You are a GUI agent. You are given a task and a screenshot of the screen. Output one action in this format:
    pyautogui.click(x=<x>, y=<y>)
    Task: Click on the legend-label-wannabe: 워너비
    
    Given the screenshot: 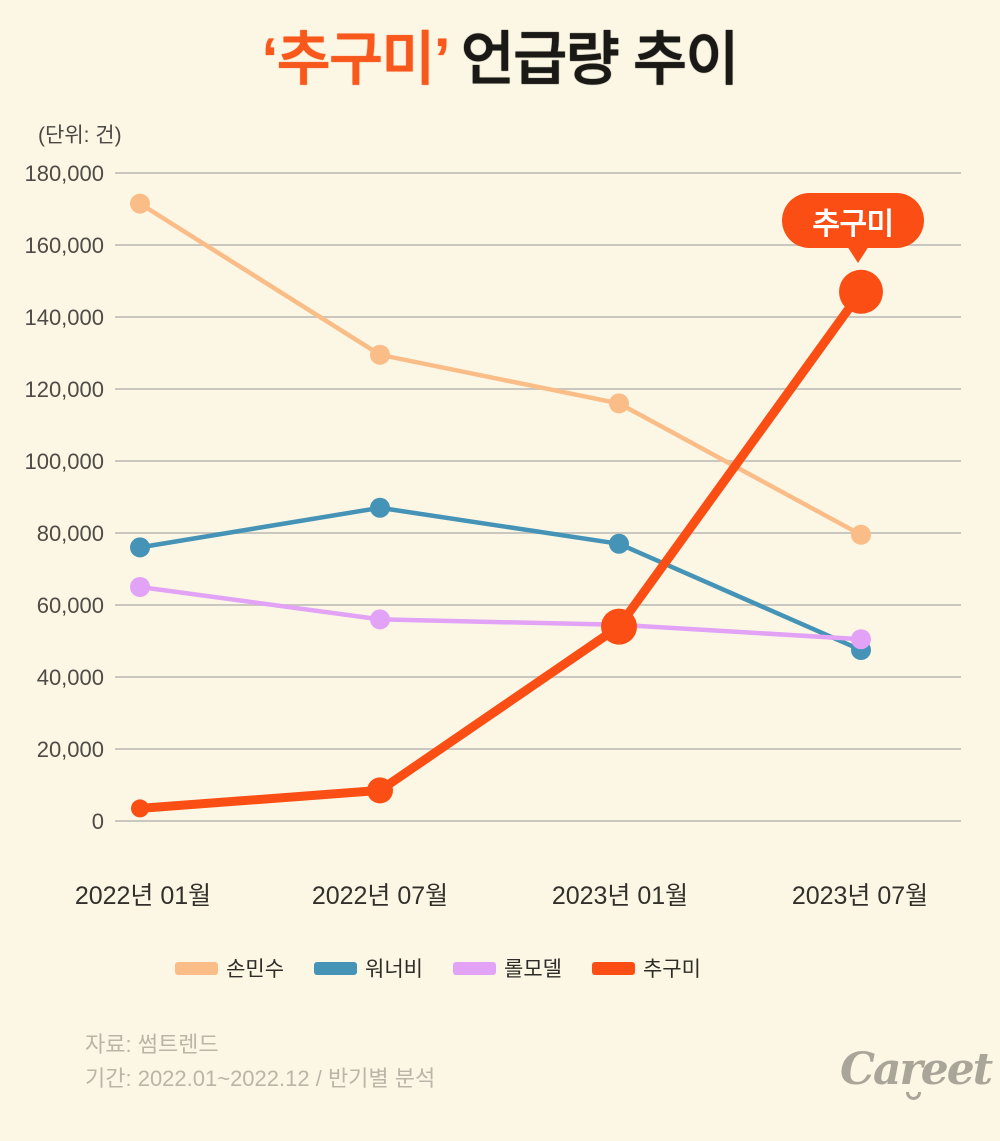 What is the action you would take?
    pyautogui.click(x=394, y=969)
    